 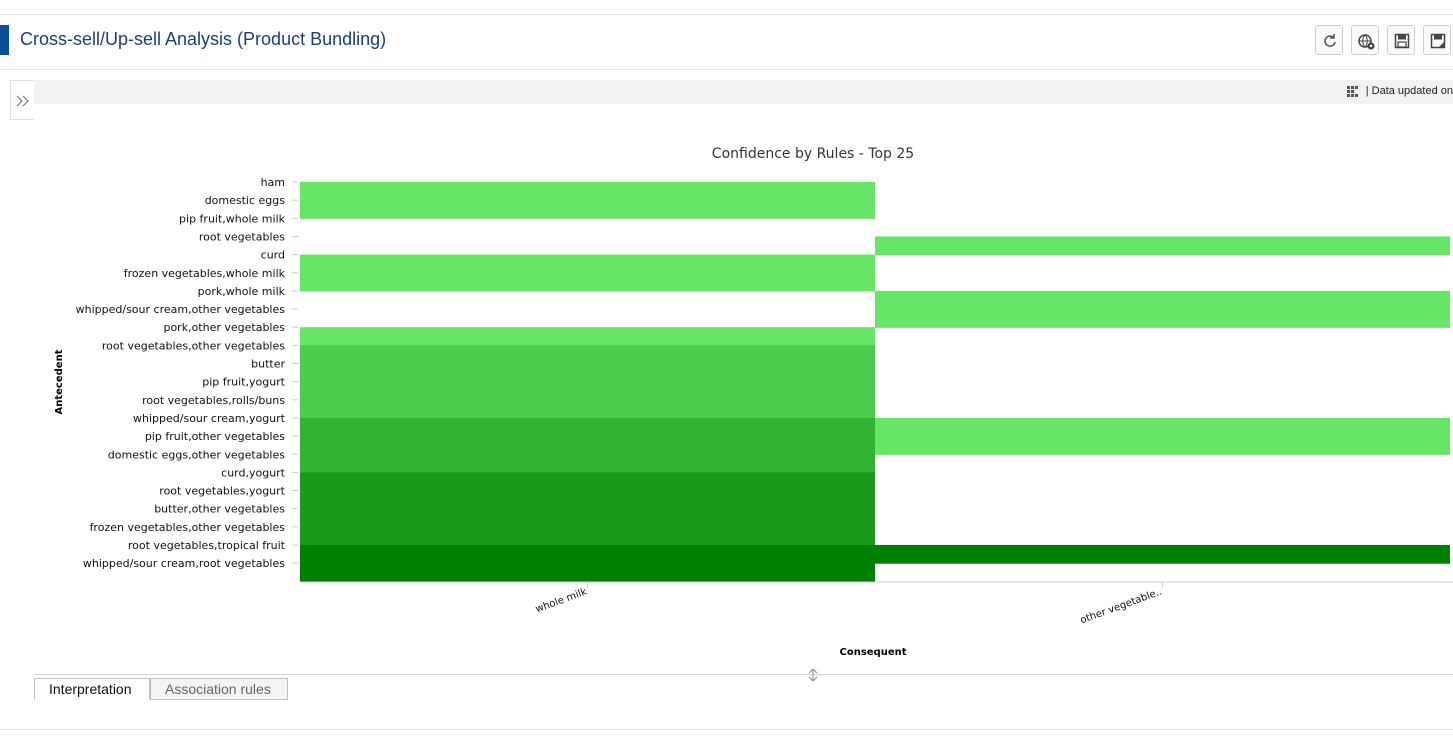 I want to click on y-axis-label: Antecedent, so click(x=59, y=381).